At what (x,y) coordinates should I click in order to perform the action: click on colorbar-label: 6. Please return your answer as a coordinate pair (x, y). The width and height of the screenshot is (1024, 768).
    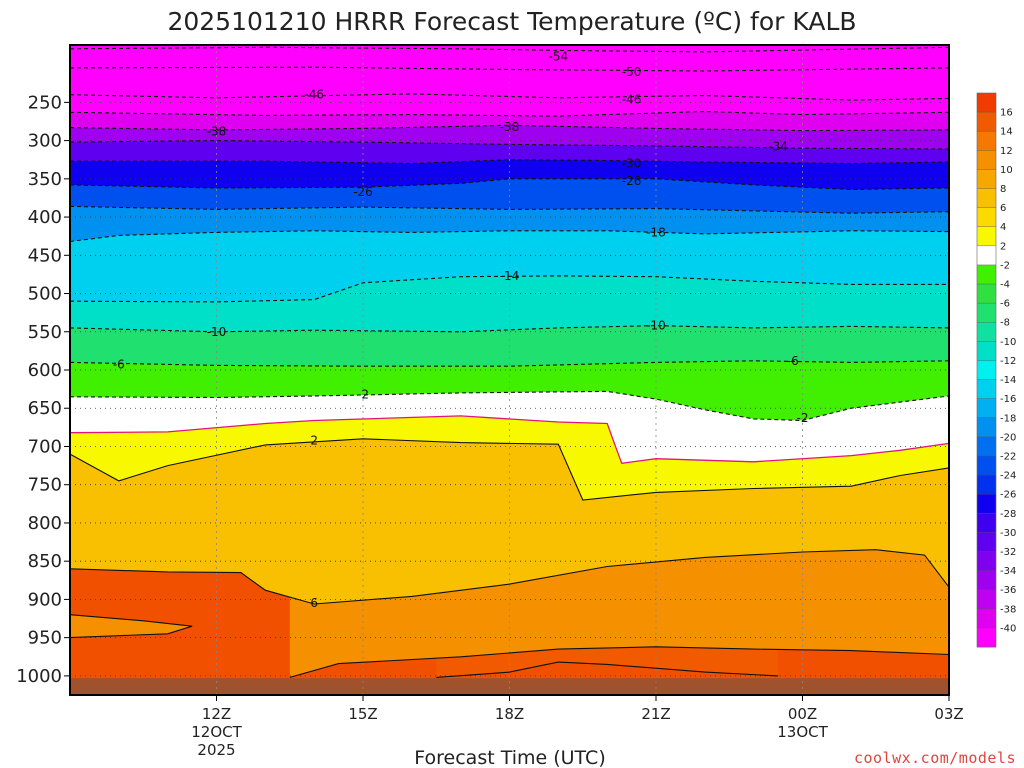
    Looking at the image, I should click on (1003, 208).